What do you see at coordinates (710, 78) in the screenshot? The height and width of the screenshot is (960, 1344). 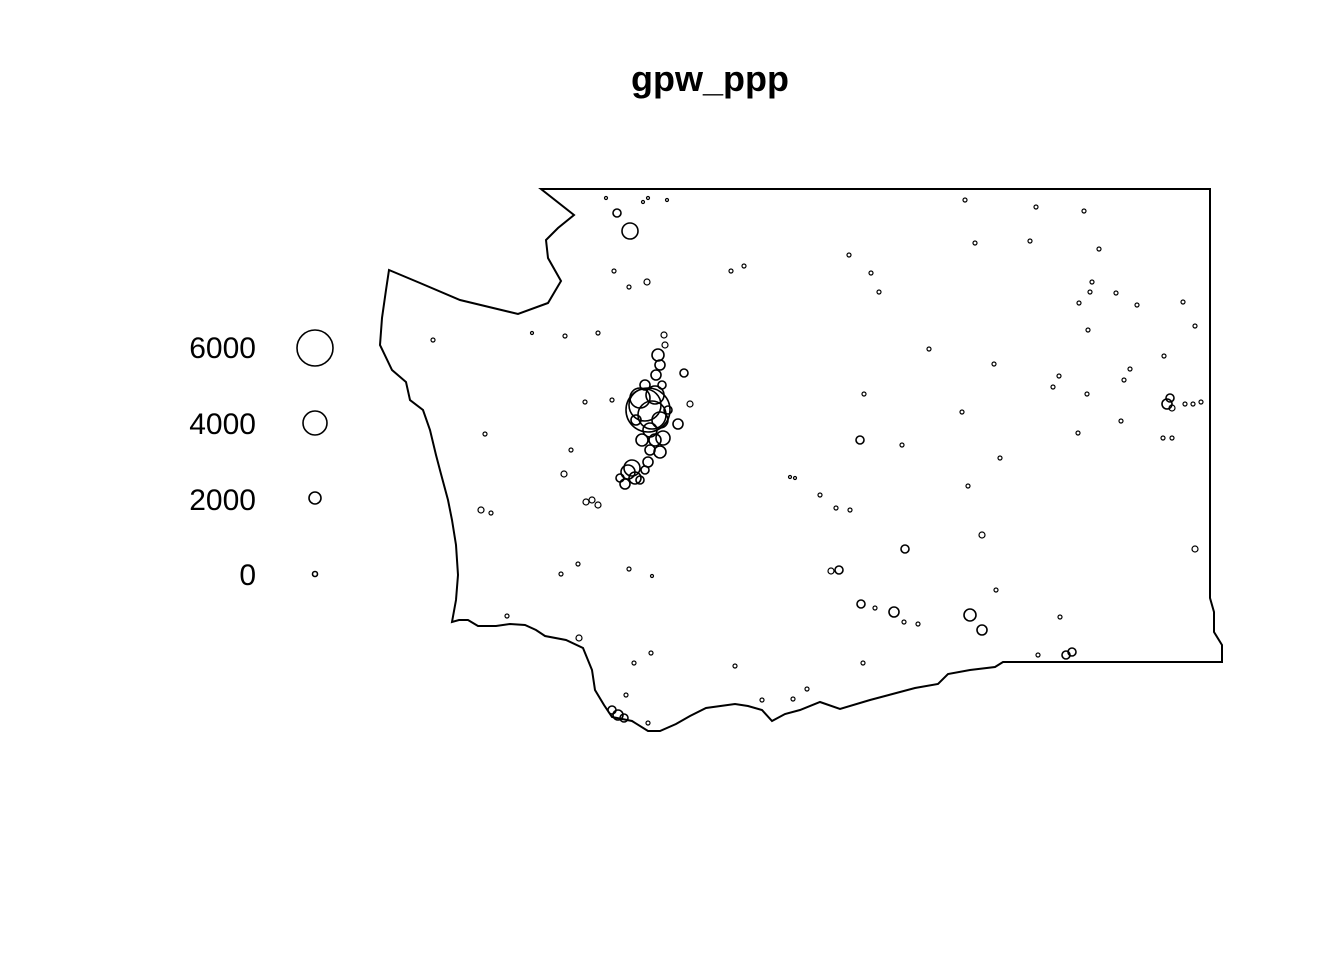 I see `plot-title: gpw_ppp` at bounding box center [710, 78].